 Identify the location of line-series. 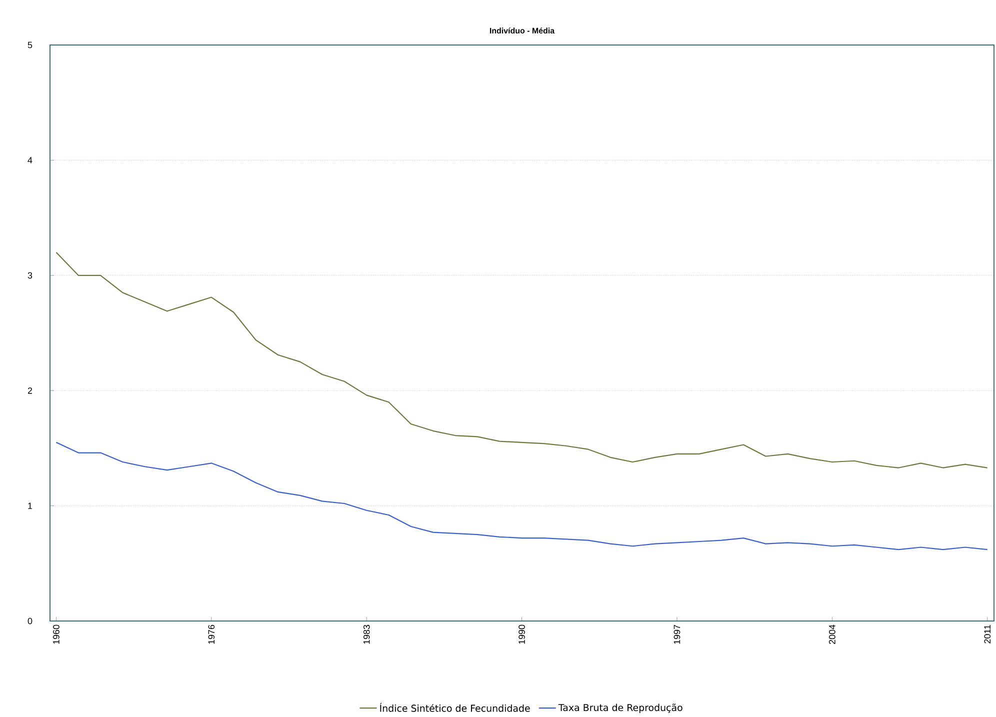
(522, 496).